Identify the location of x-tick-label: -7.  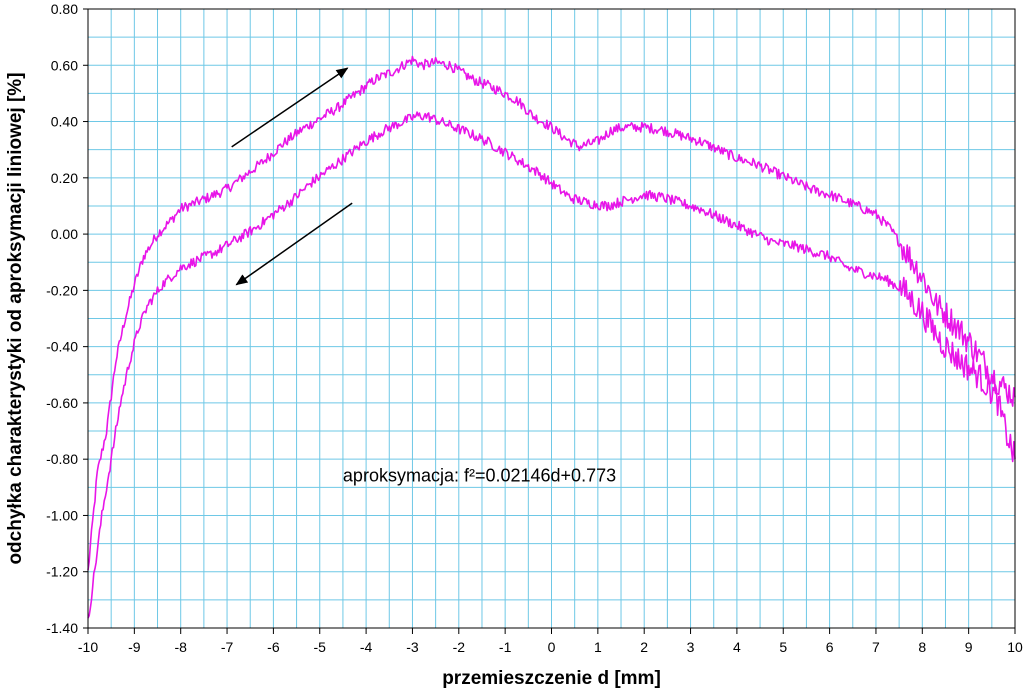
(227, 647).